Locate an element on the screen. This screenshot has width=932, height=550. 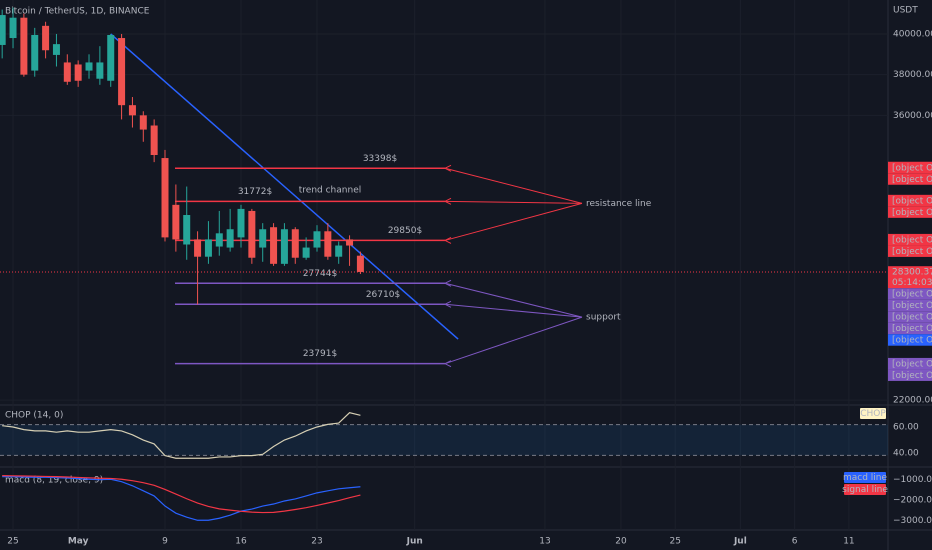
trend-line-label: trend channel is located at coordinates (330, 191).